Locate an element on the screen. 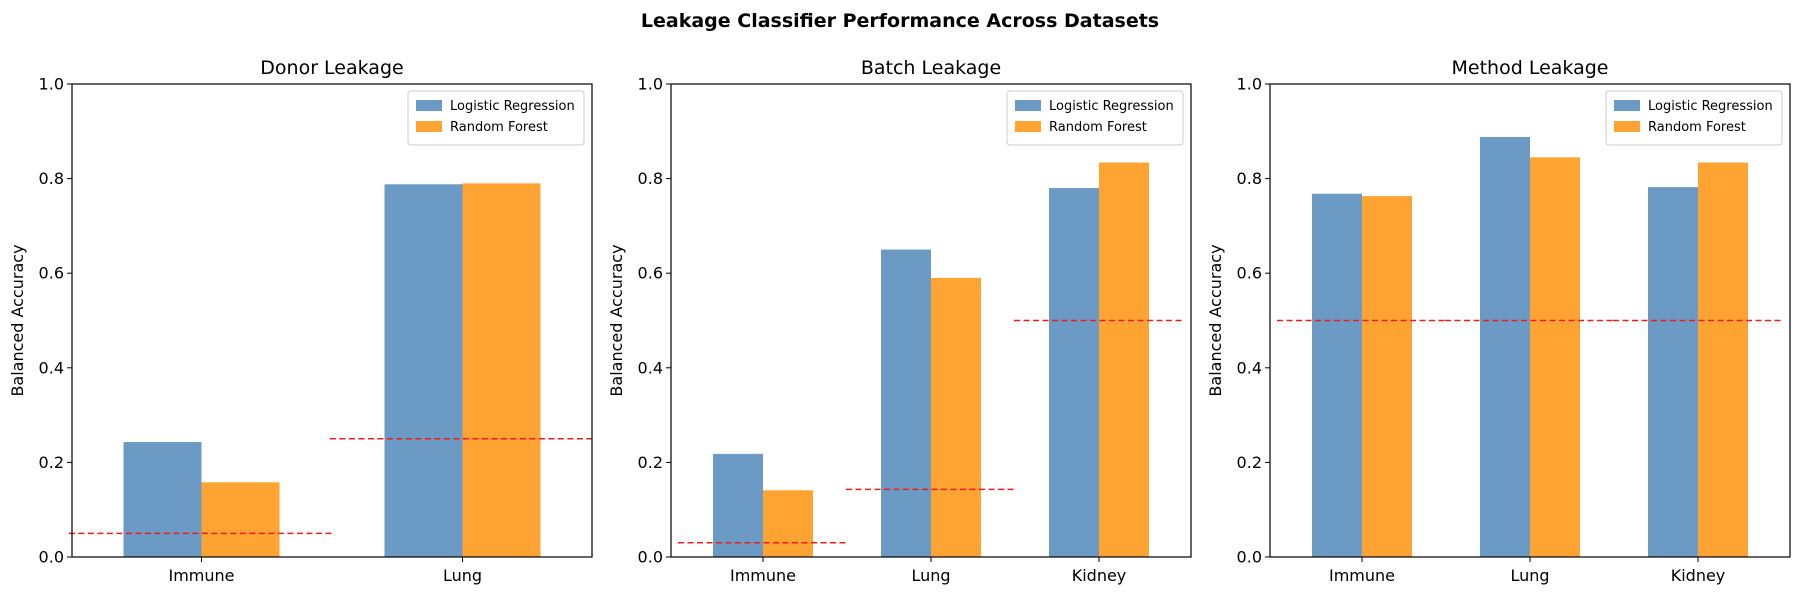  chart-title: Batch Leakage is located at coordinates (931, 68).